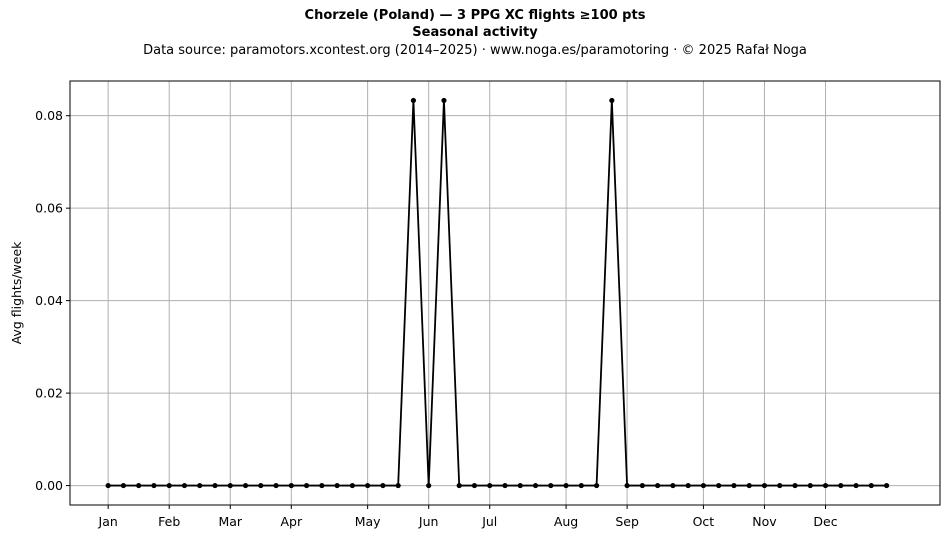  Describe the element at coordinates (49, 393) in the screenshot. I see `y-tick-label: 0.02` at that location.